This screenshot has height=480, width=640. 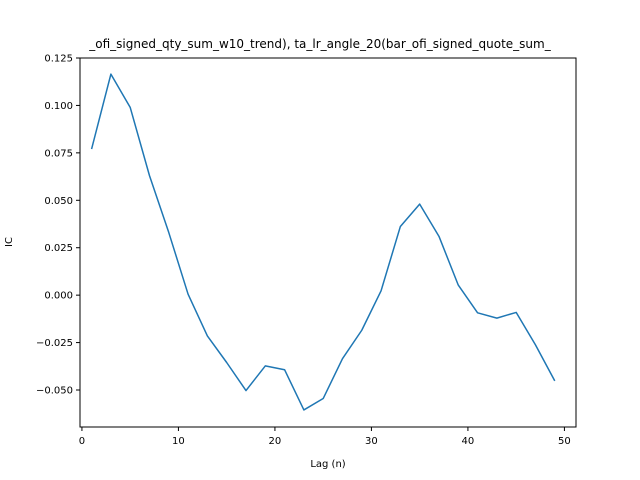 What do you see at coordinates (82, 441) in the screenshot?
I see `x-tick-label: 0` at bounding box center [82, 441].